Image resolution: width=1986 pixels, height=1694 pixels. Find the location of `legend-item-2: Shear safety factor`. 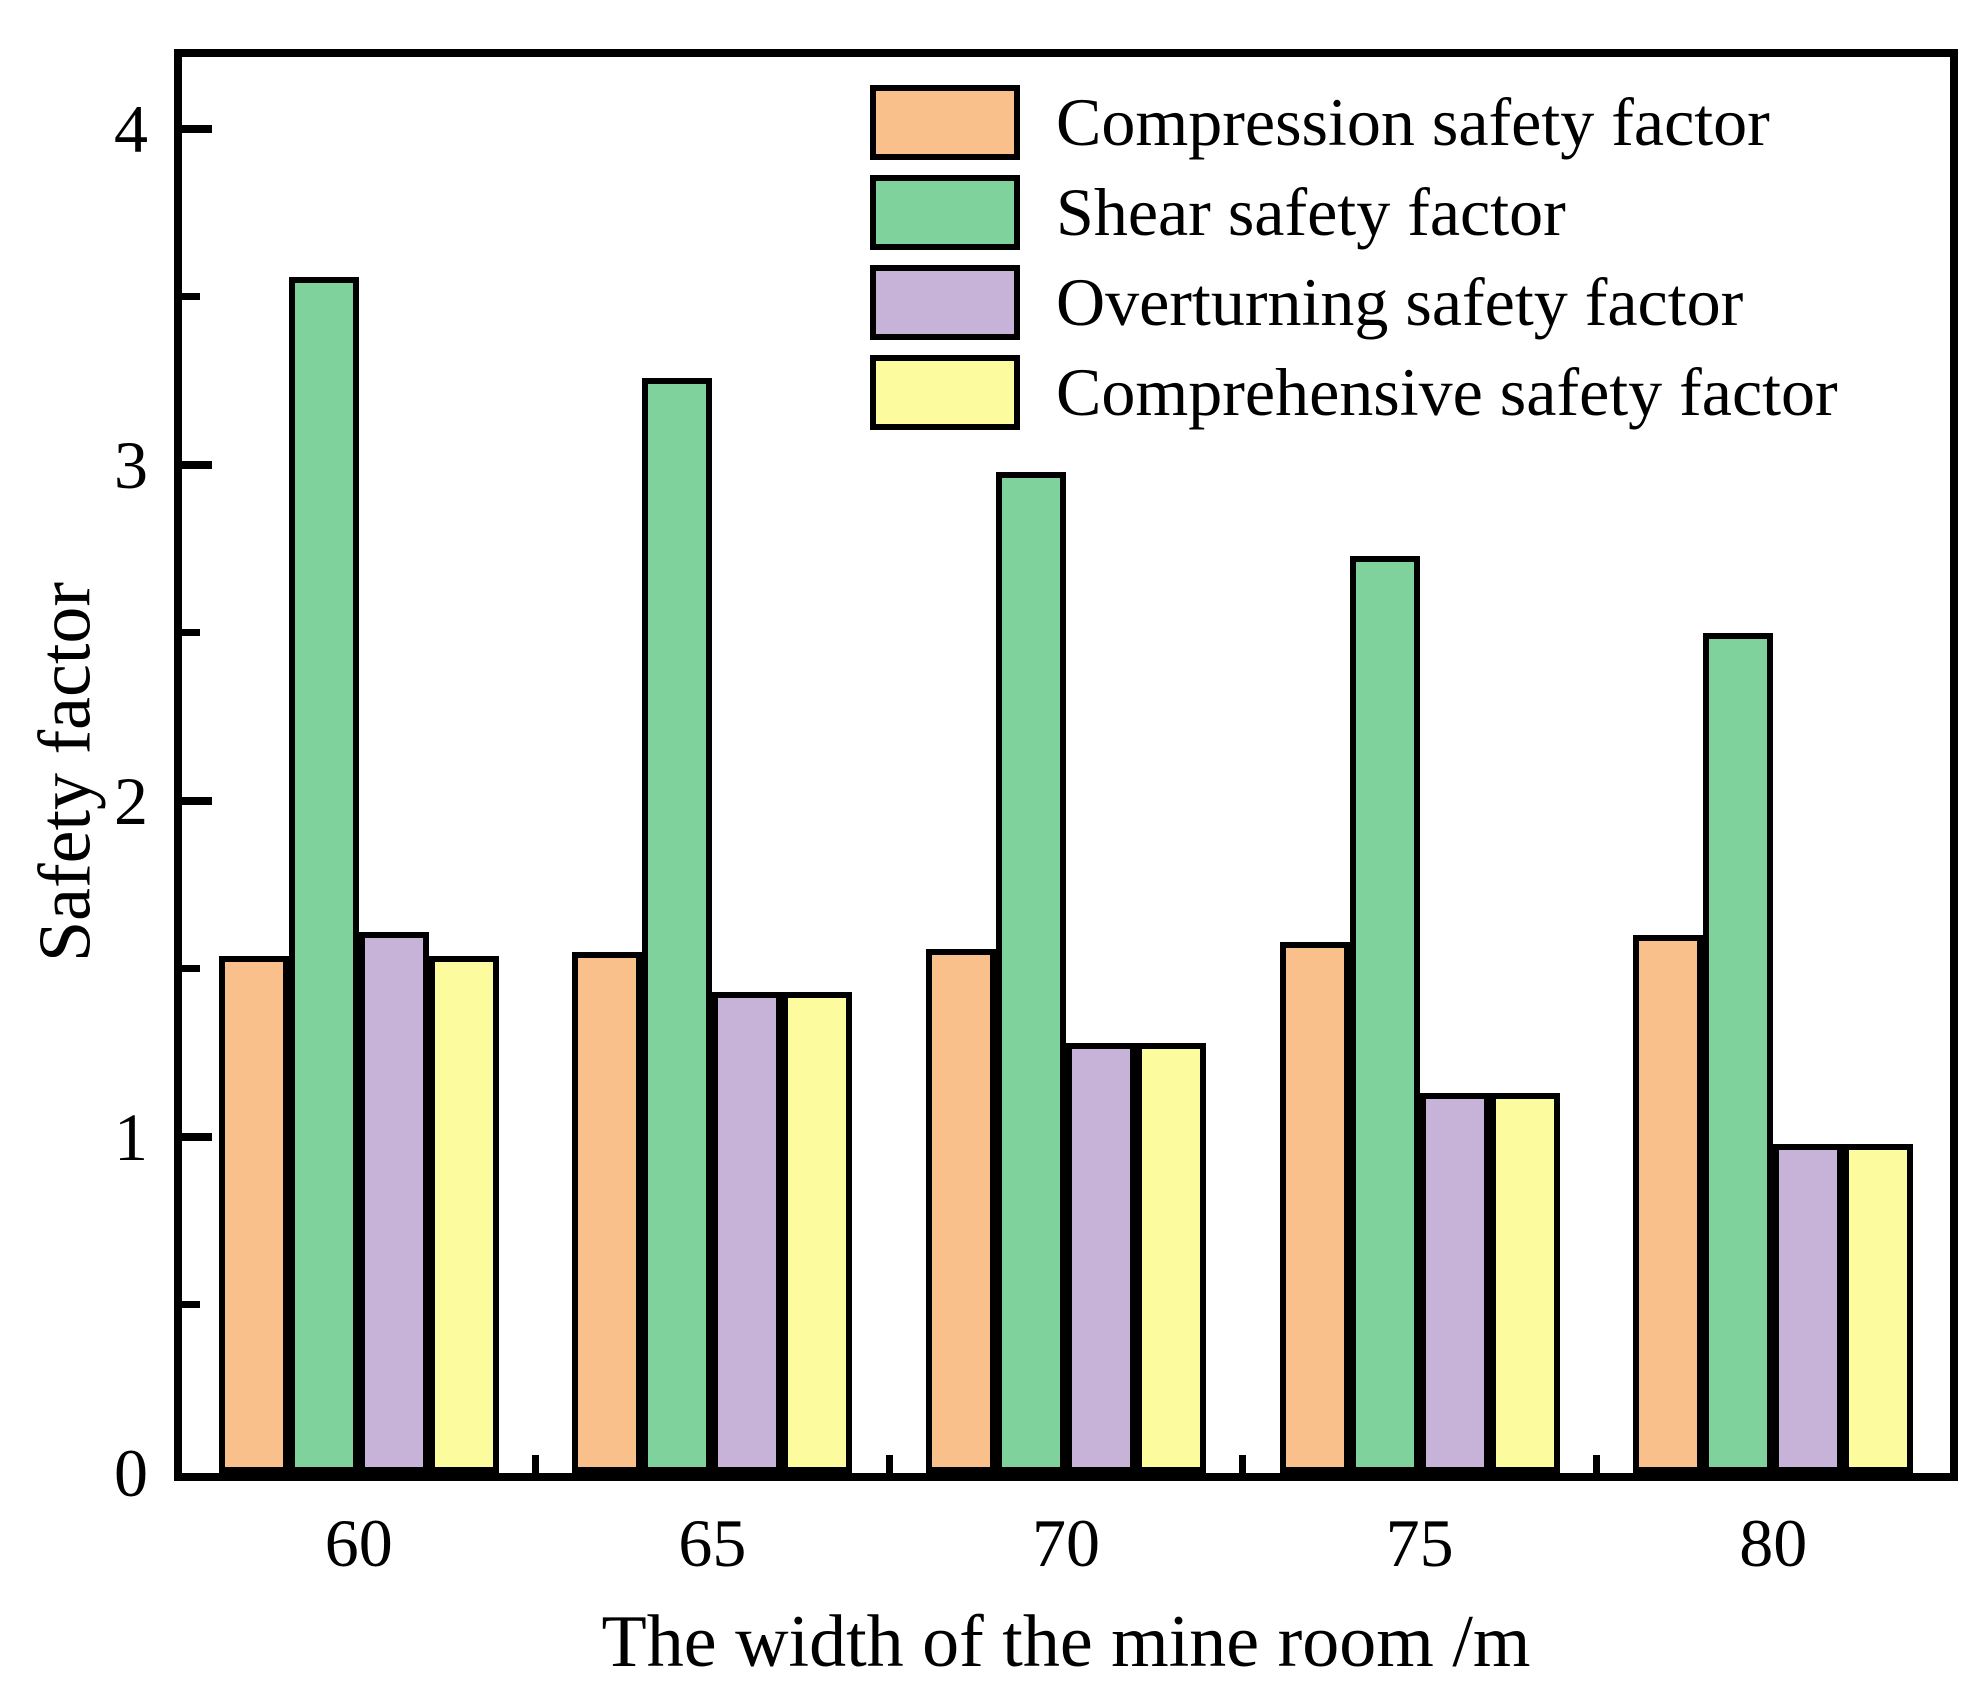

legend-item-2: Shear safety factor is located at coordinates (1218, 212).